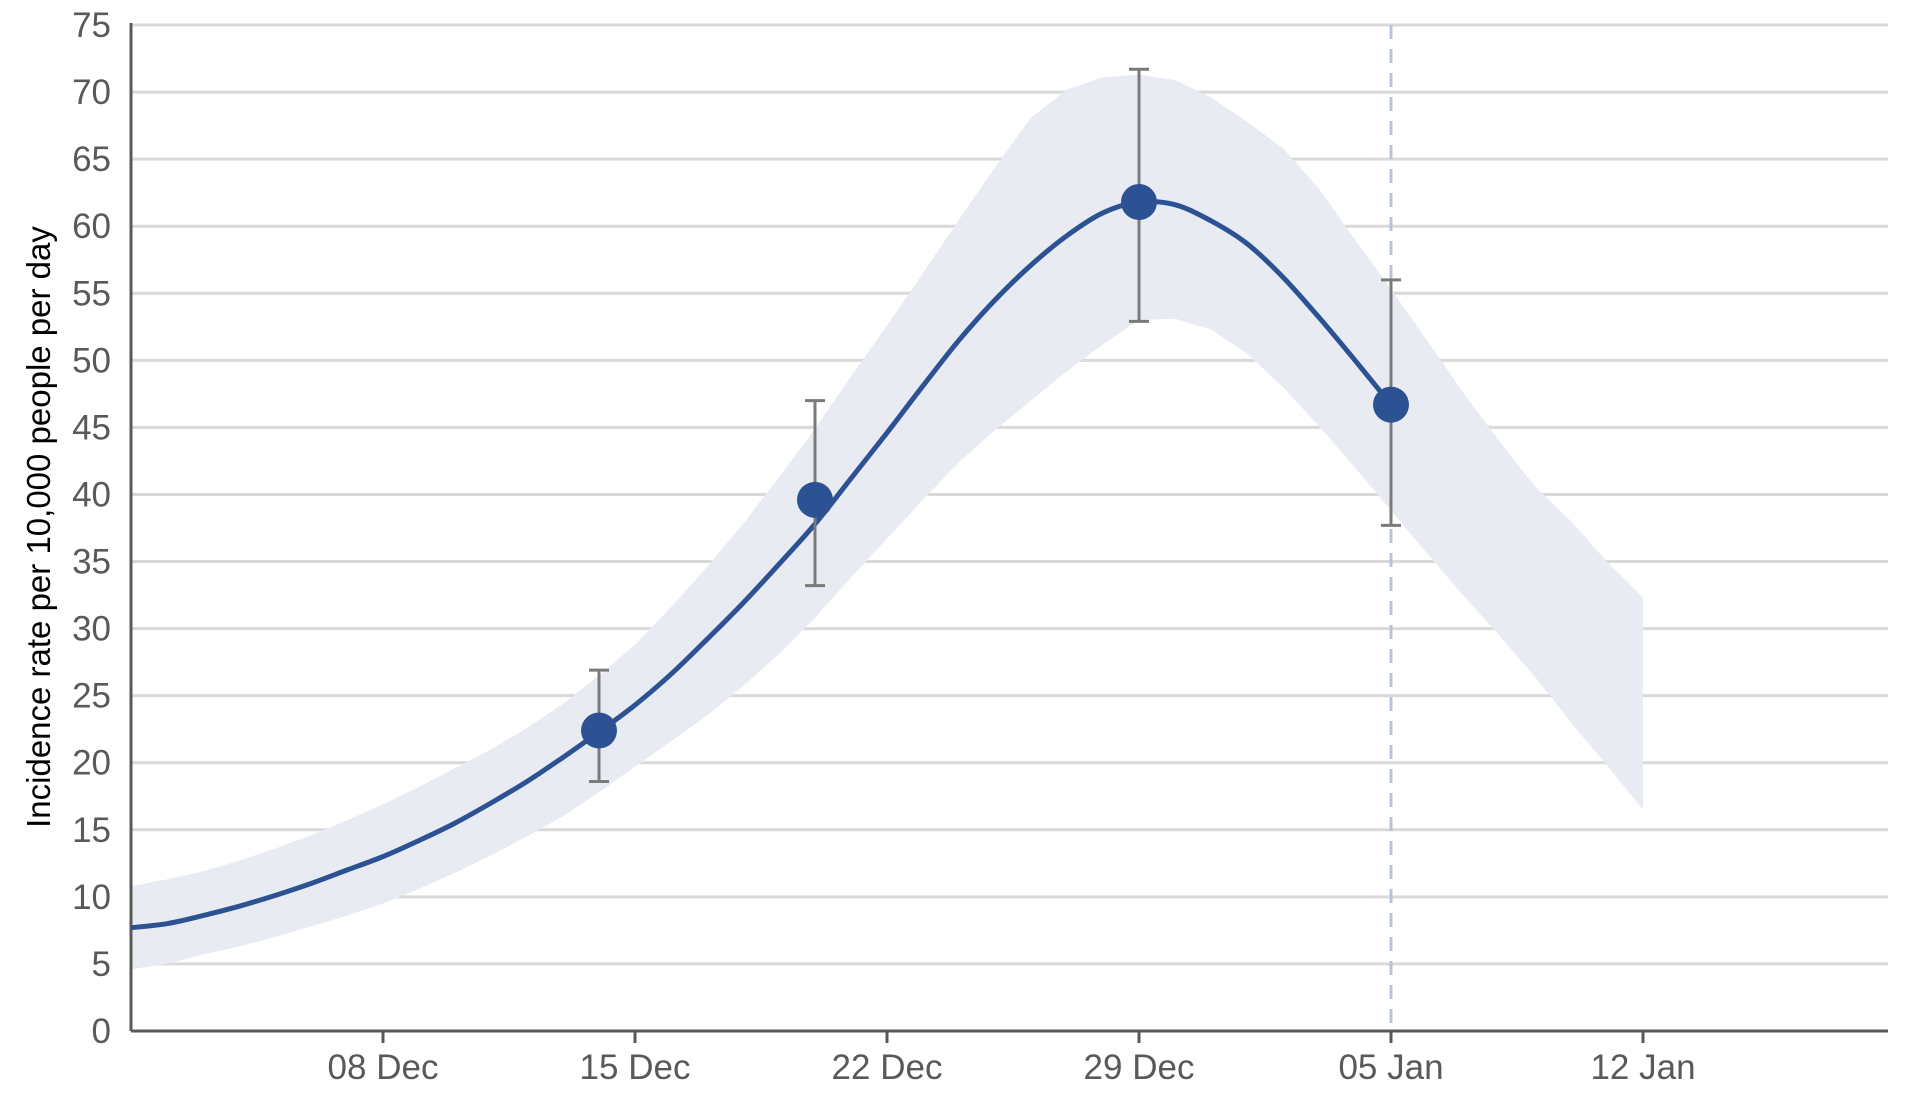 This screenshot has width=1916, height=1103. What do you see at coordinates (91, 562) in the screenshot?
I see `y-tick-label: 35` at bounding box center [91, 562].